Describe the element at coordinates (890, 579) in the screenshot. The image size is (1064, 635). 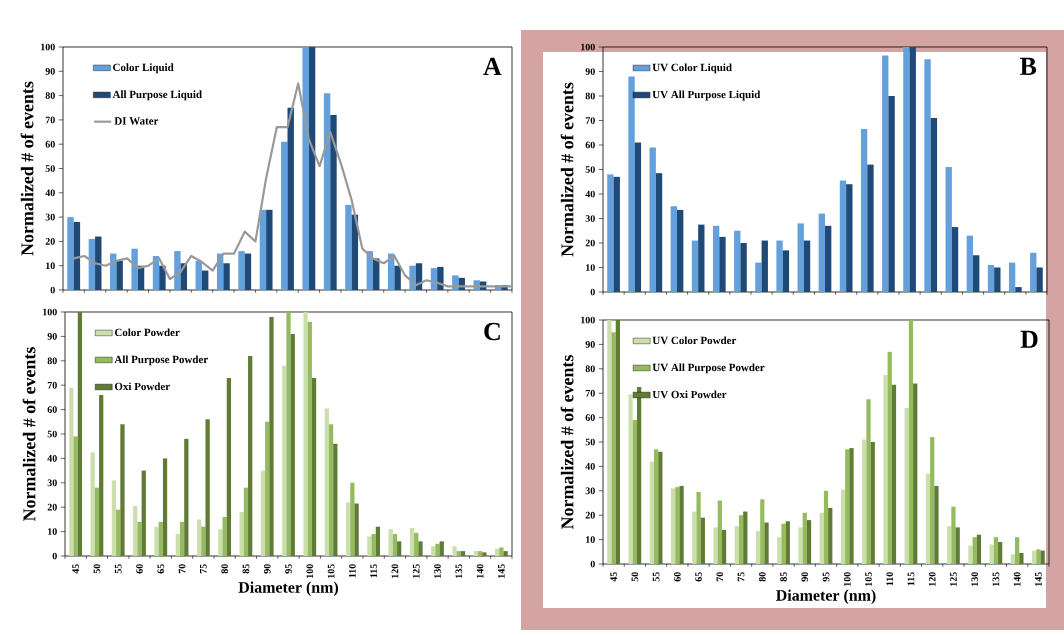
I see `x-tick-label: 110` at that location.